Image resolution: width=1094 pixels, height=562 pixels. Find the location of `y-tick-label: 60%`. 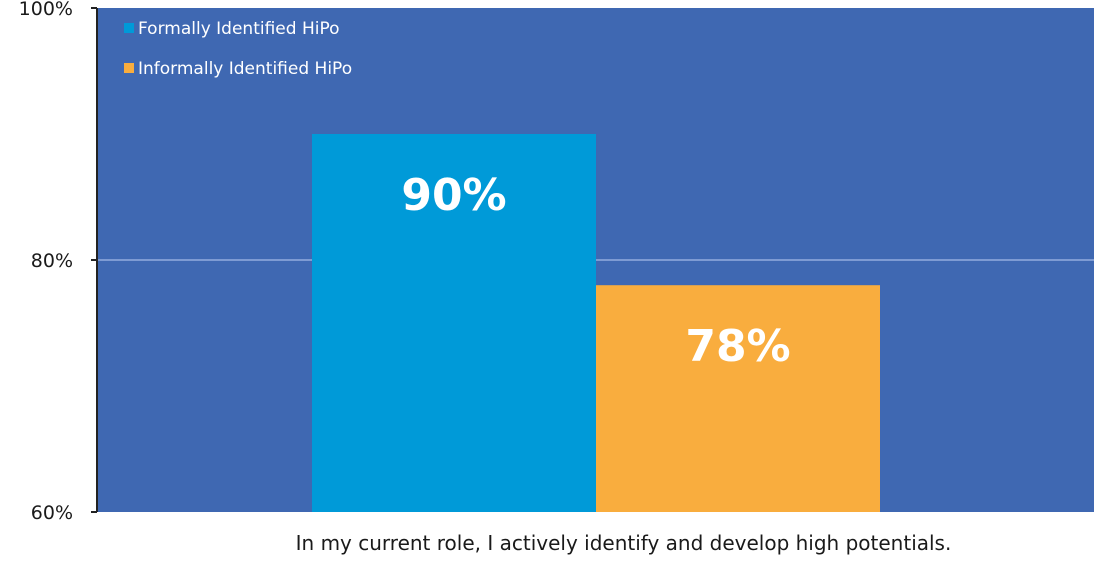

y-tick-label: 60% is located at coordinates (52, 513).